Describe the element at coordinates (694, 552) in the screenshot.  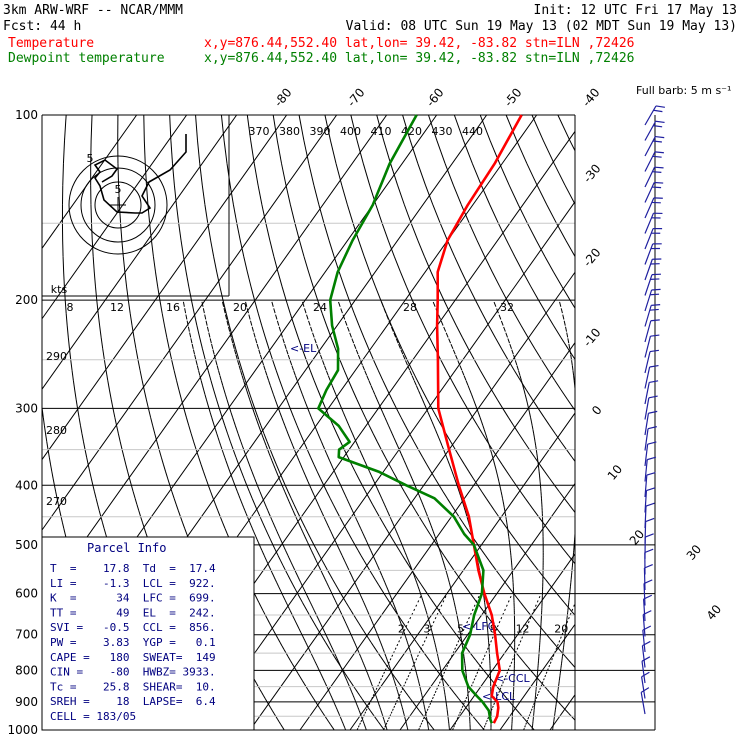
I see `isotherm-label: 30` at that location.